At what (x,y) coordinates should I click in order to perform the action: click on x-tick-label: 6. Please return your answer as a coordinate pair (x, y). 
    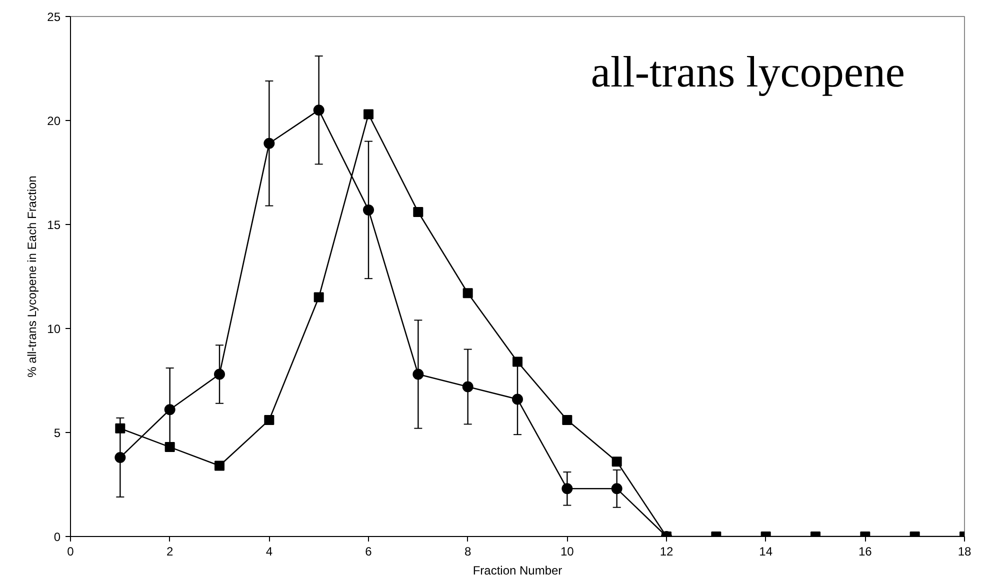
    Looking at the image, I should click on (368, 551).